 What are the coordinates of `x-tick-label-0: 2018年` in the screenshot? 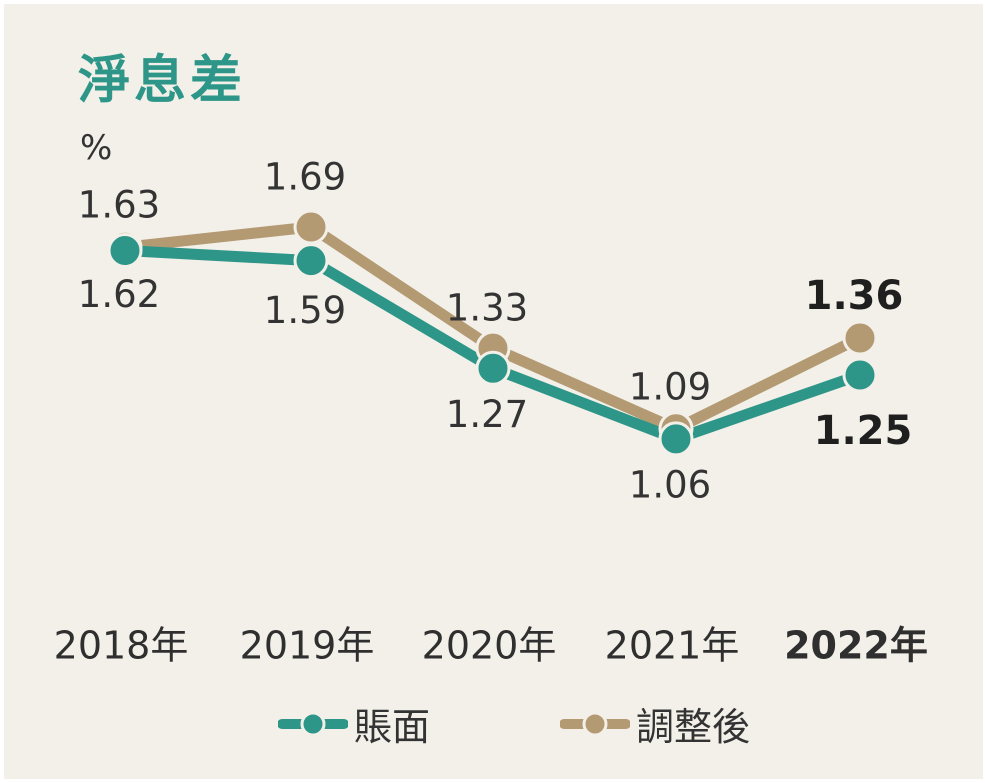 It's located at (121, 646).